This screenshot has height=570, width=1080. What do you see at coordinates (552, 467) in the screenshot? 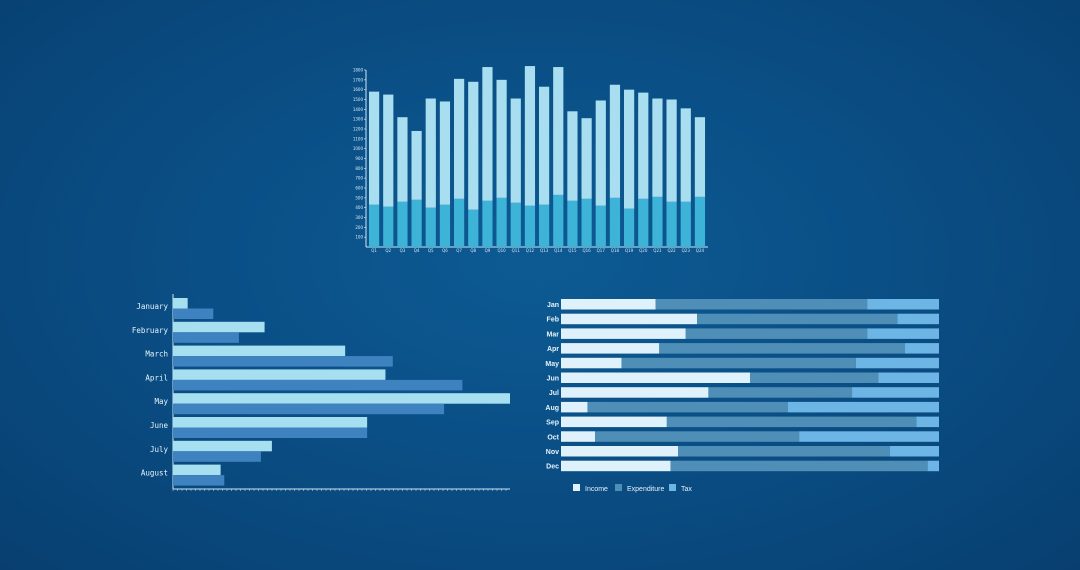
I see `category-label: Dec` at bounding box center [552, 467].